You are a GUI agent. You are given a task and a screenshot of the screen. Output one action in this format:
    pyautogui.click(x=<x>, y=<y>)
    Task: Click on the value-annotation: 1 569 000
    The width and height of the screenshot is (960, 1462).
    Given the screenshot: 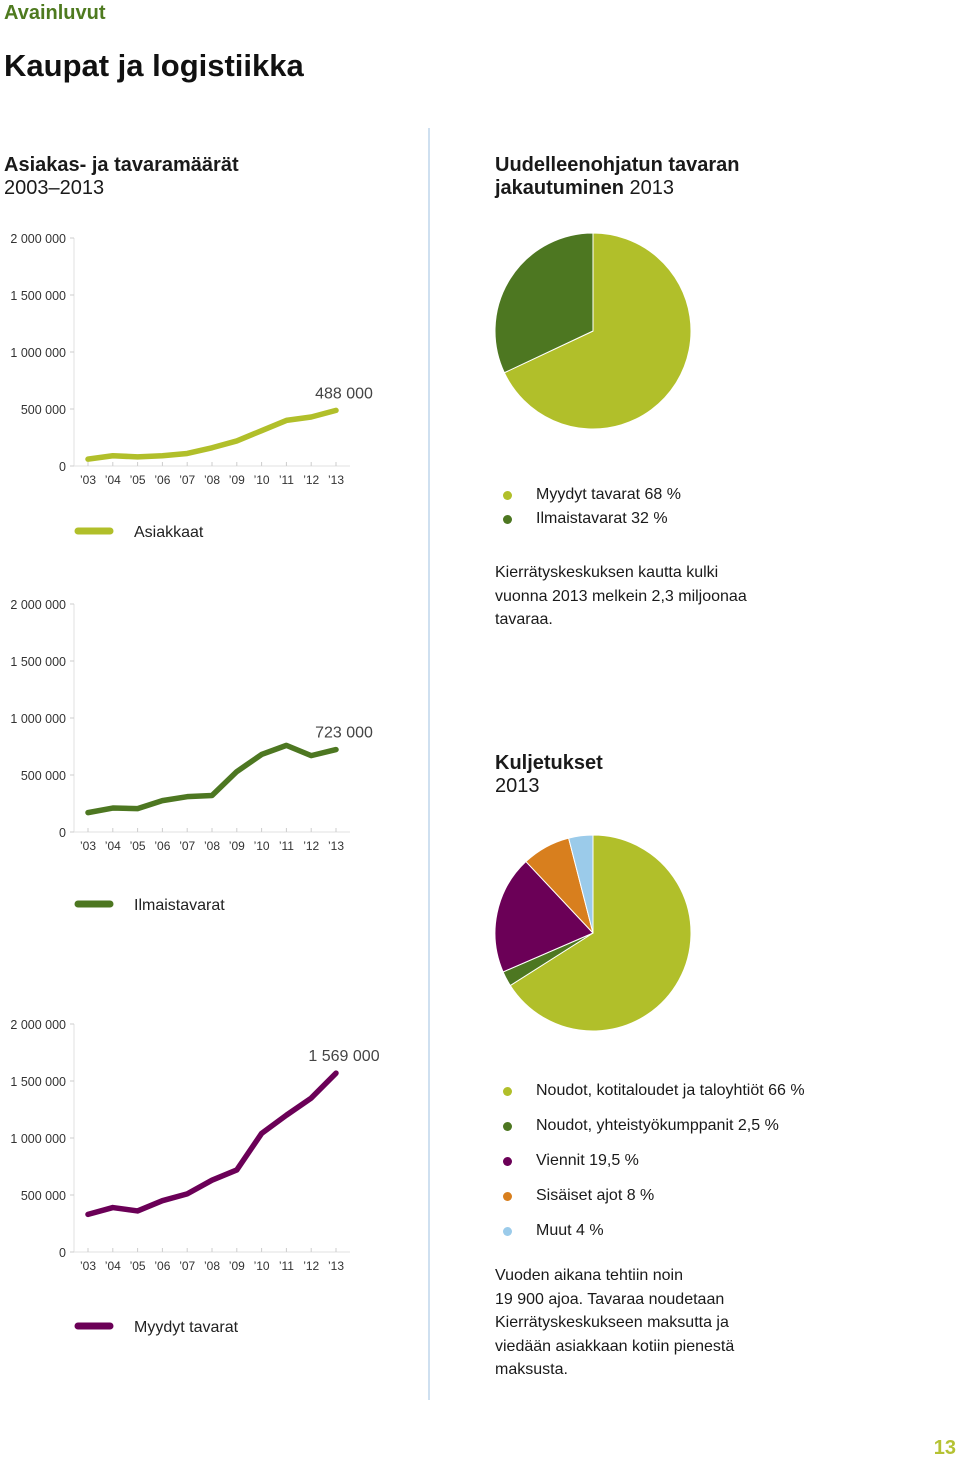 What is the action you would take?
    pyautogui.click(x=343, y=1056)
    